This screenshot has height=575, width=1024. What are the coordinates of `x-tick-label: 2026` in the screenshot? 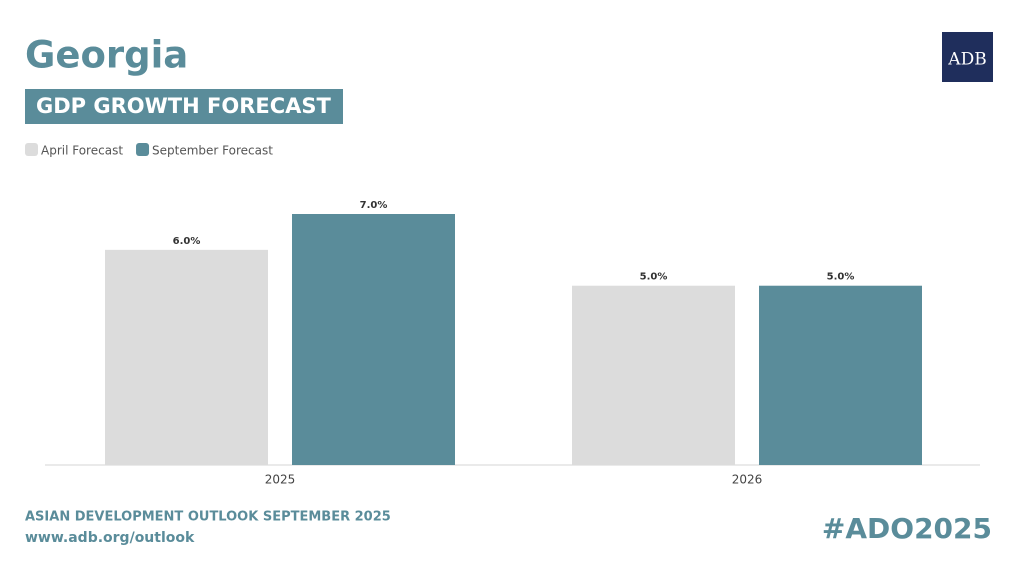 It's located at (747, 480).